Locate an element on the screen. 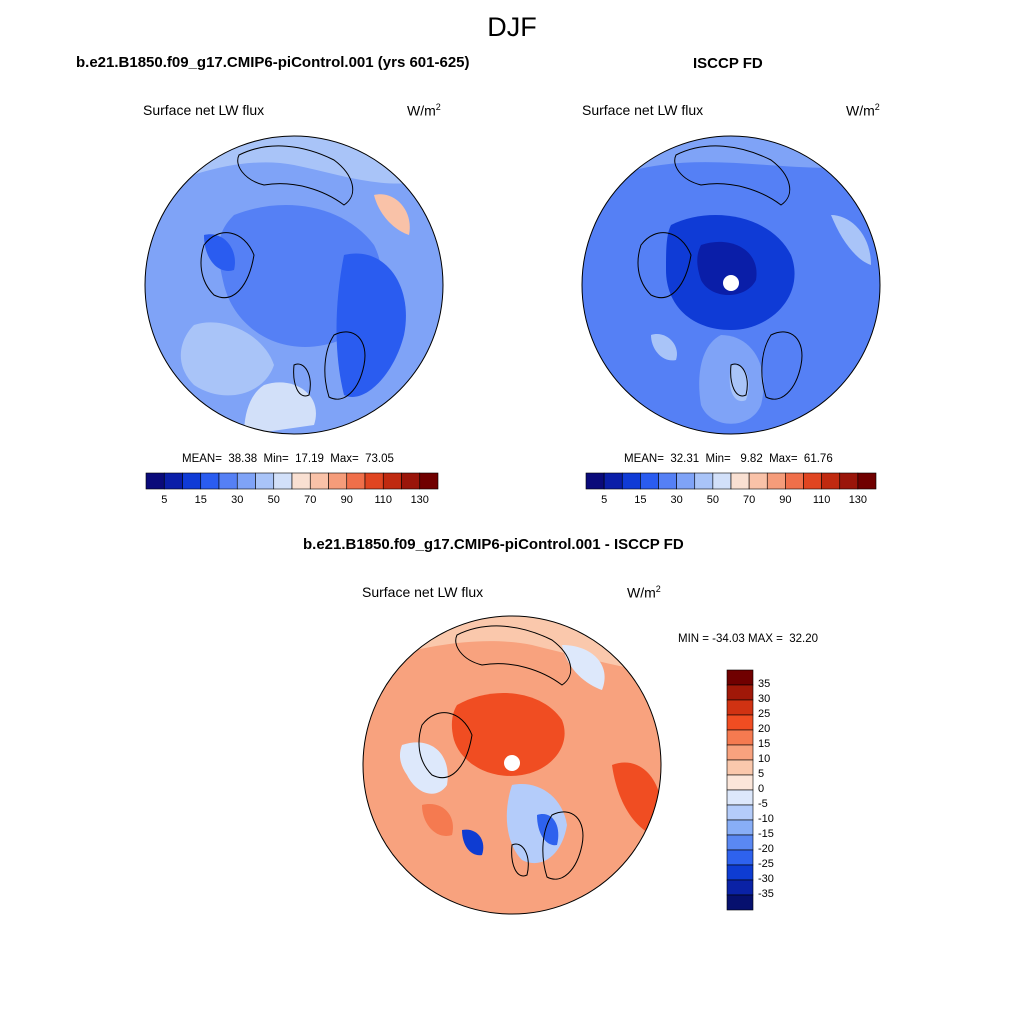 The height and width of the screenshot is (1024, 1024). diff-stats: MIN = -34.03 MAX = 32.20 is located at coordinates (748, 639).